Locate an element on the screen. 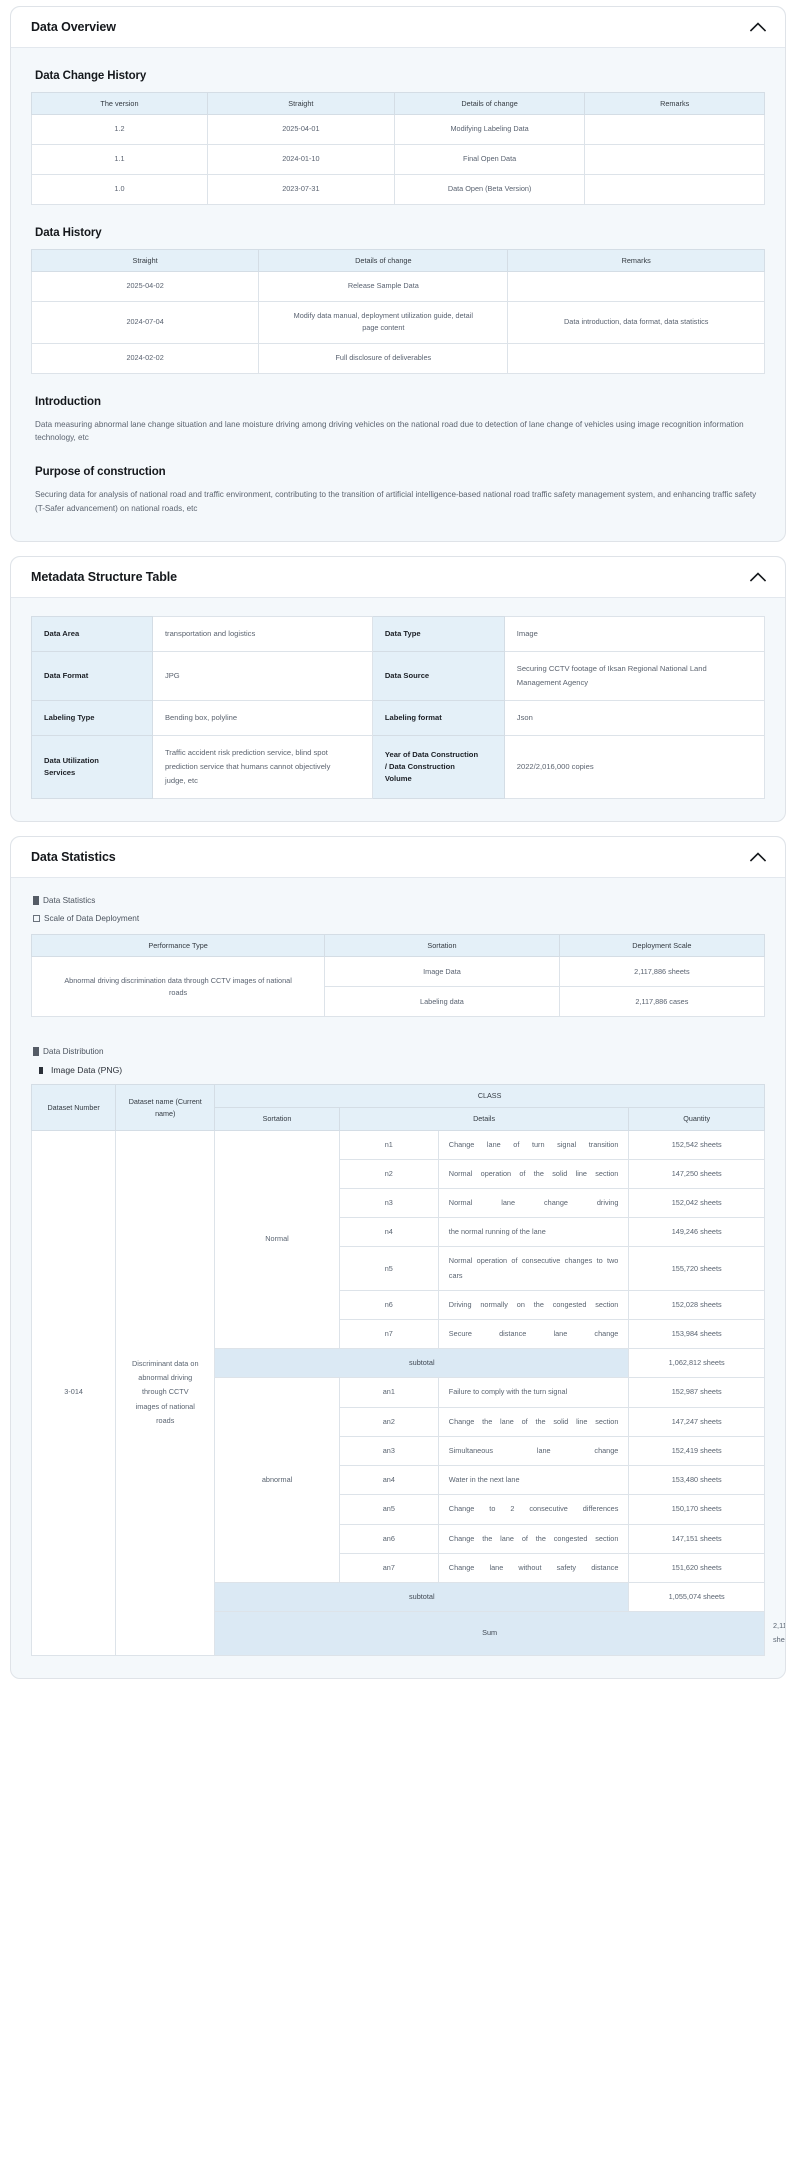 The image size is (796, 2161). column-header: Details of change is located at coordinates (383, 260).